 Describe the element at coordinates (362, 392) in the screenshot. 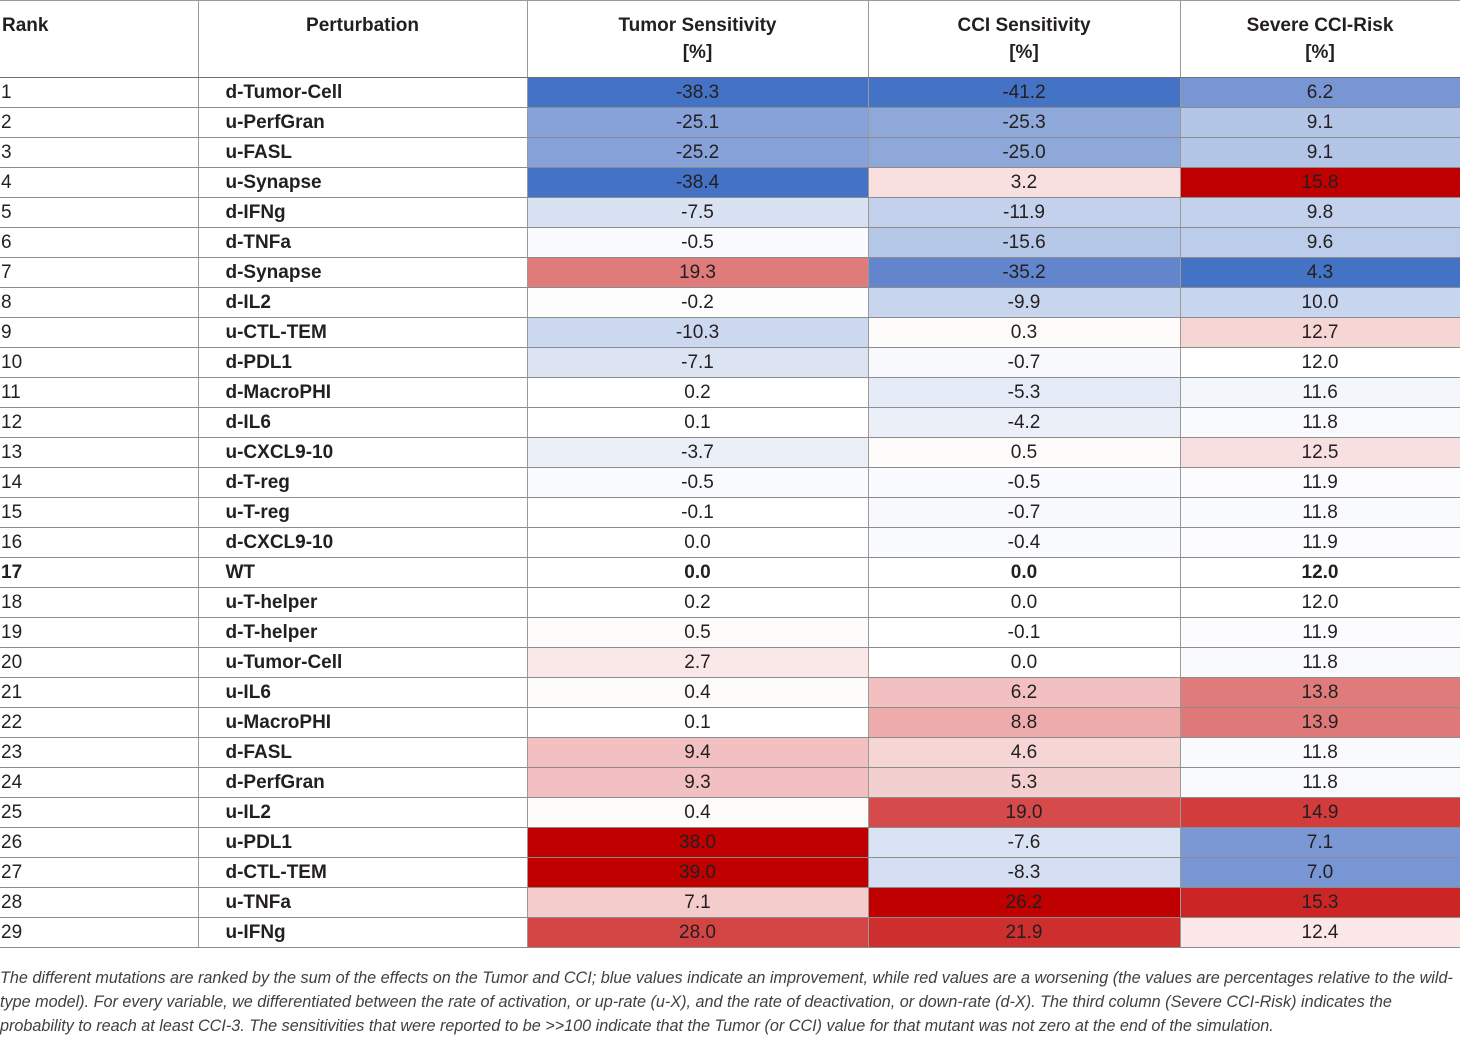

I see `perturbation-cell: d-MacroPHI` at that location.